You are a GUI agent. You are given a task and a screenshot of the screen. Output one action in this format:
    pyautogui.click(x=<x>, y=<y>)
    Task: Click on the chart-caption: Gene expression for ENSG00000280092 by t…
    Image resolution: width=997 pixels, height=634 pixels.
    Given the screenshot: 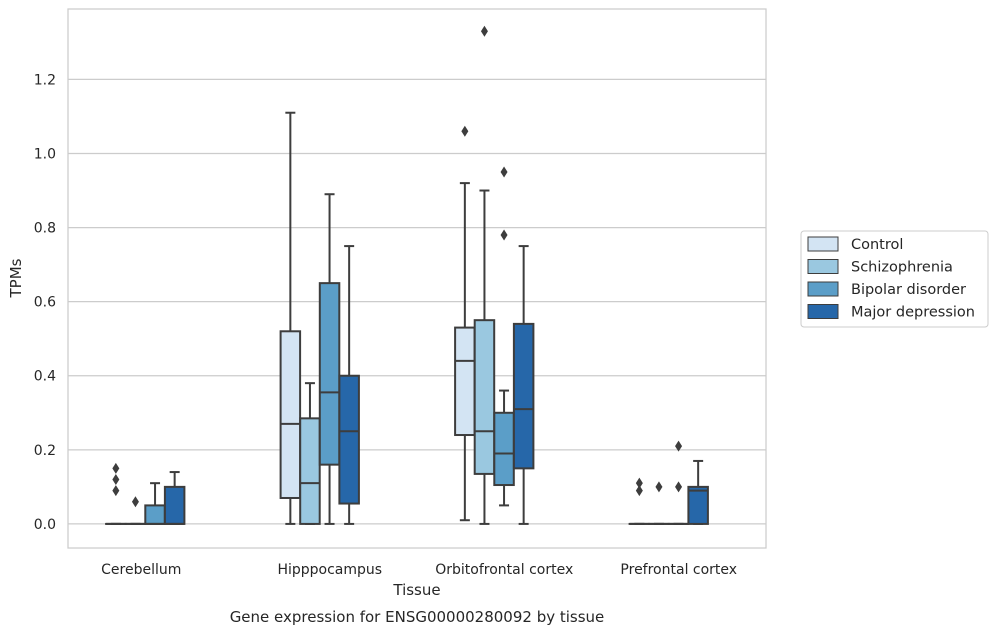 What is the action you would take?
    pyautogui.click(x=417, y=617)
    